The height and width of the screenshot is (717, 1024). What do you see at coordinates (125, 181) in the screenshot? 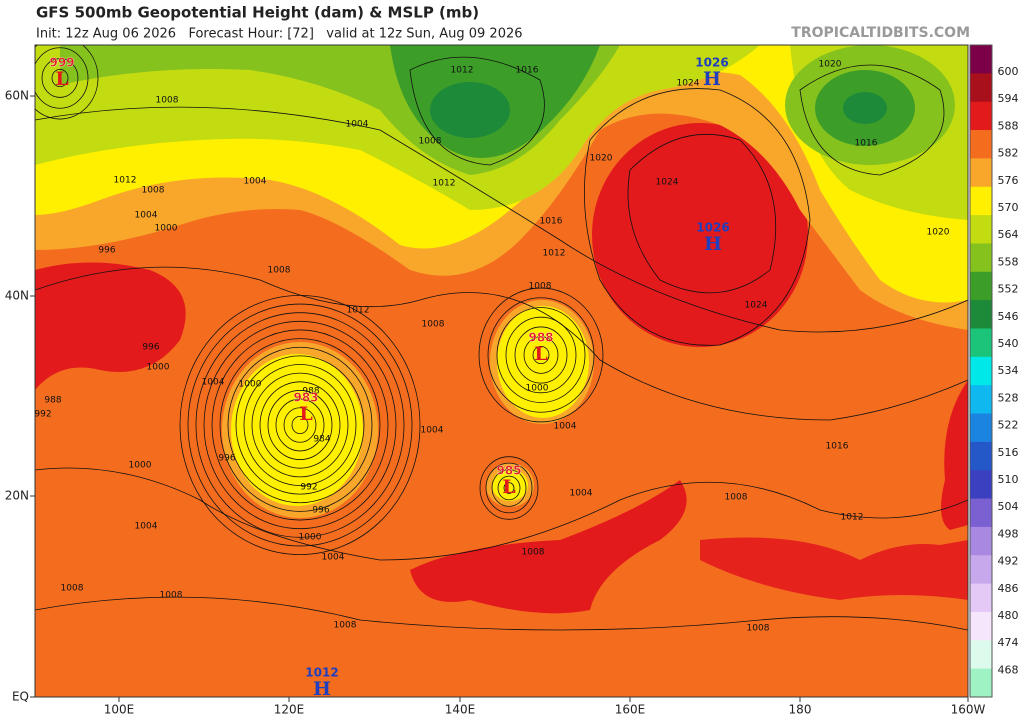
I see `isobar-label: 1012` at bounding box center [125, 181].